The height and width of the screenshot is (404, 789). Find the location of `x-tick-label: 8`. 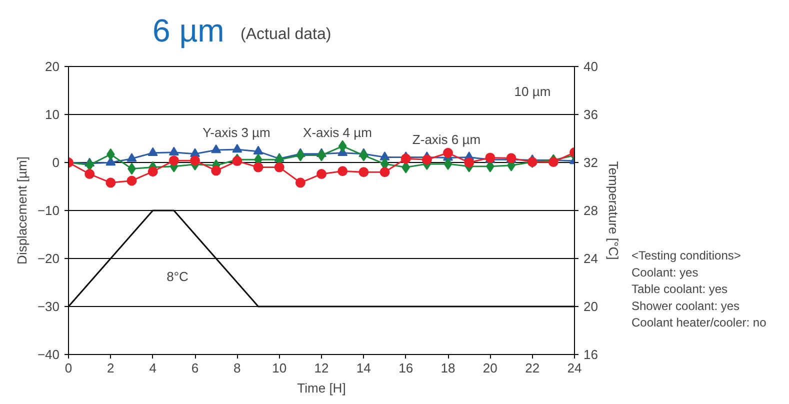

x-tick-label: 8 is located at coordinates (237, 368).